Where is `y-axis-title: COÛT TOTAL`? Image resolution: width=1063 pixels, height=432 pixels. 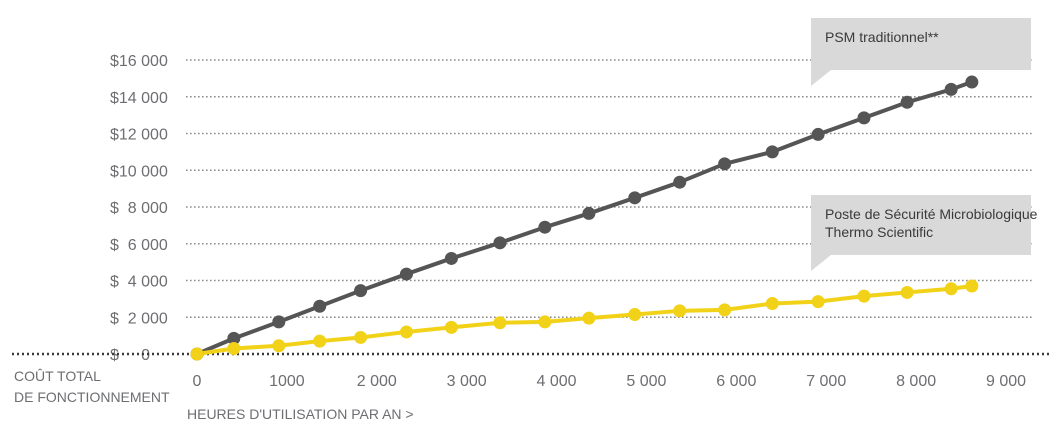
y-axis-title: COÛT TOTAL is located at coordinates (57, 376).